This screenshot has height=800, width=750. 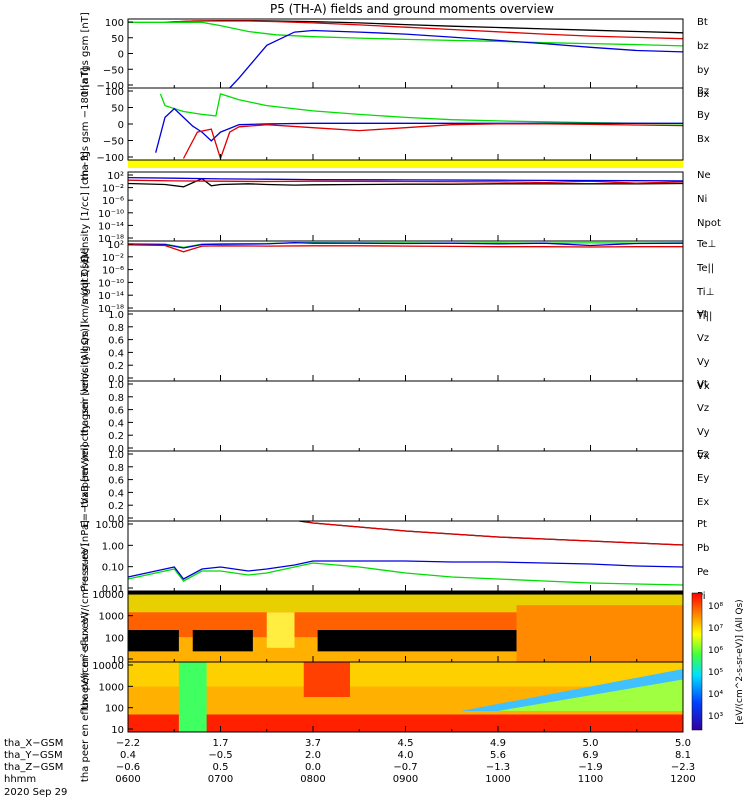 What do you see at coordinates (20, 779) in the screenshot?
I see `x-row-label: hhmm` at bounding box center [20, 779].